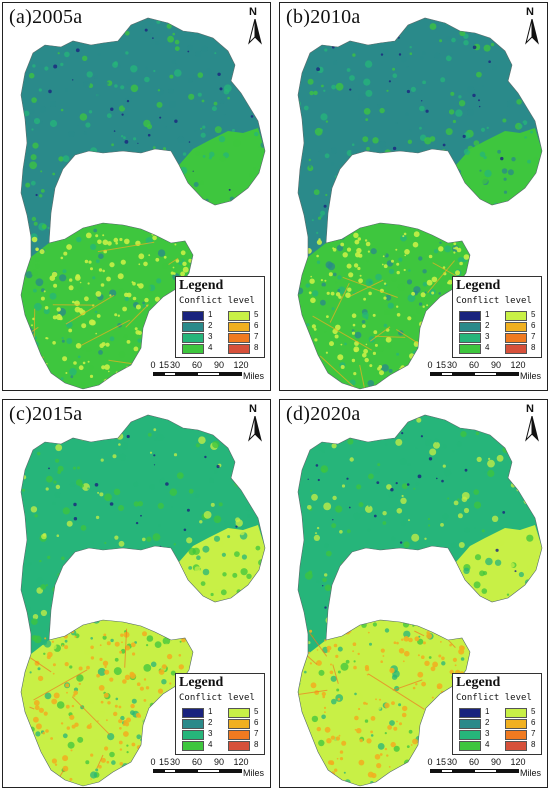 This screenshot has height=793, width=550. Describe the element at coordinates (248, 326) in the screenshot. I see `legend-item-6: 6` at that location.